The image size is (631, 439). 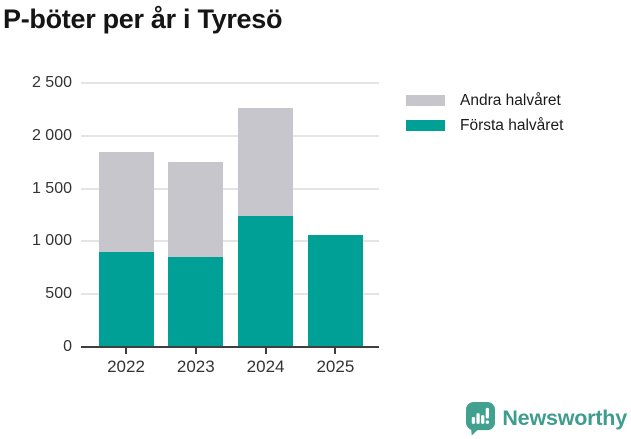 I want to click on y-axis-tick-label: 2 500, so click(x=51, y=82).